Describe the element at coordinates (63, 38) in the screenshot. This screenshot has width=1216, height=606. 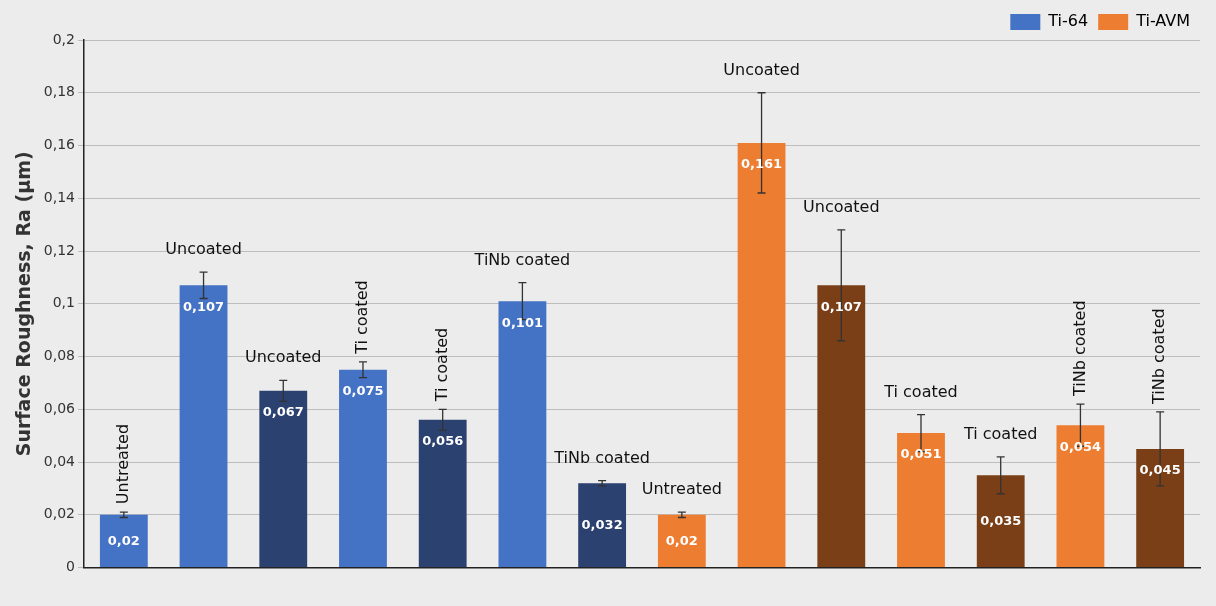
I see `y-tick-label: 0,2` at that location.